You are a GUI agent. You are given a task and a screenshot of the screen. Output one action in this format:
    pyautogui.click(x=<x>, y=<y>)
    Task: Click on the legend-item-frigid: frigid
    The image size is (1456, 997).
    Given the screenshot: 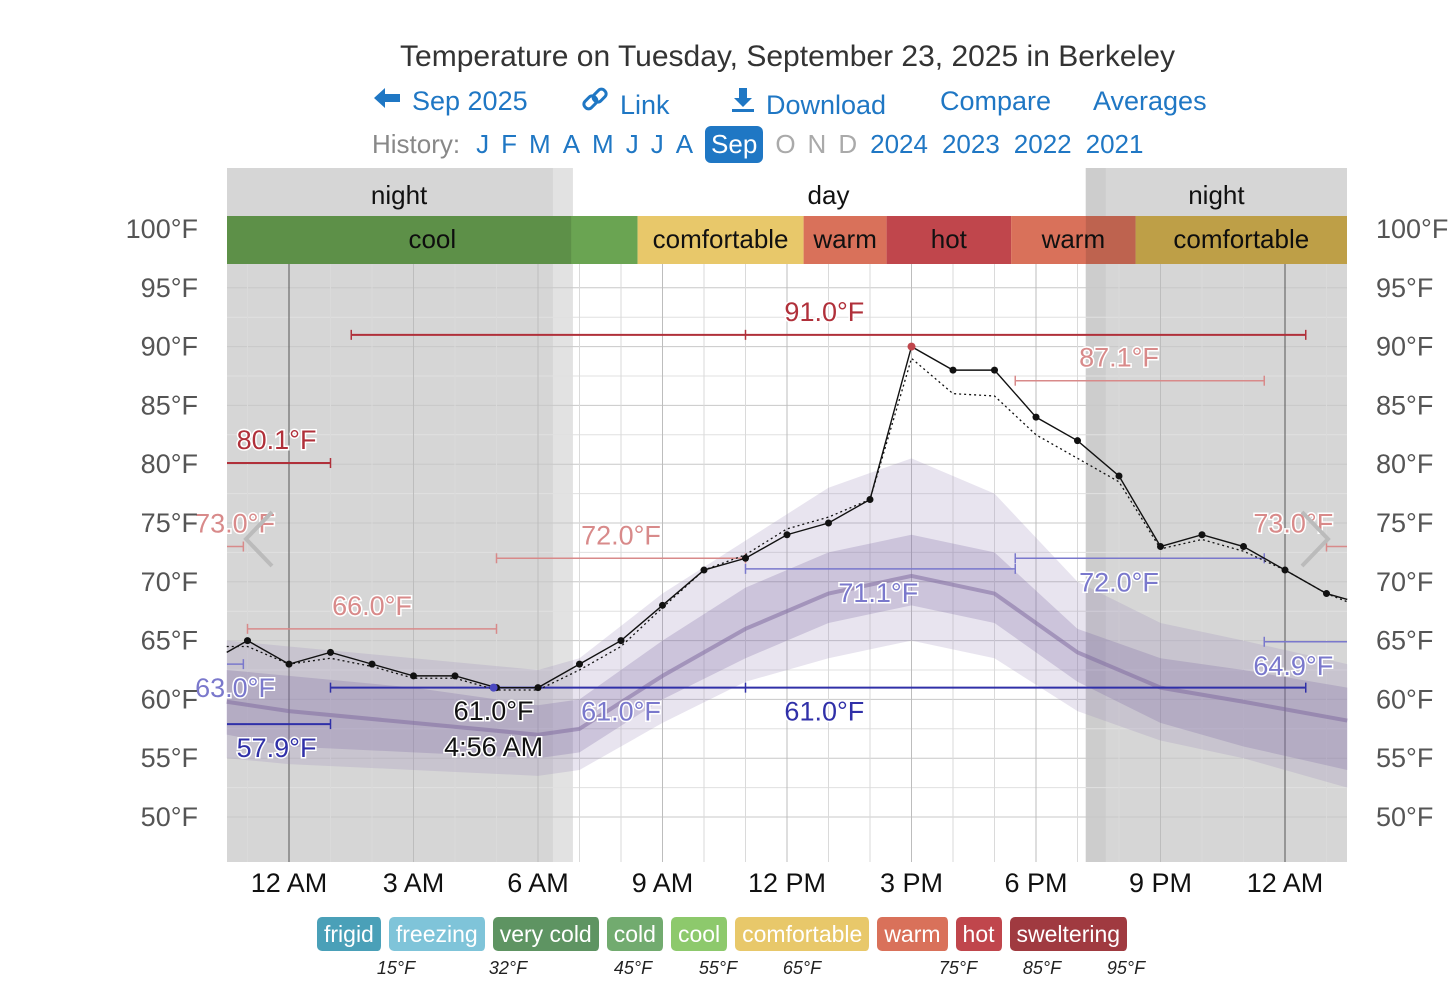 What is the action you would take?
    pyautogui.click(x=350, y=934)
    